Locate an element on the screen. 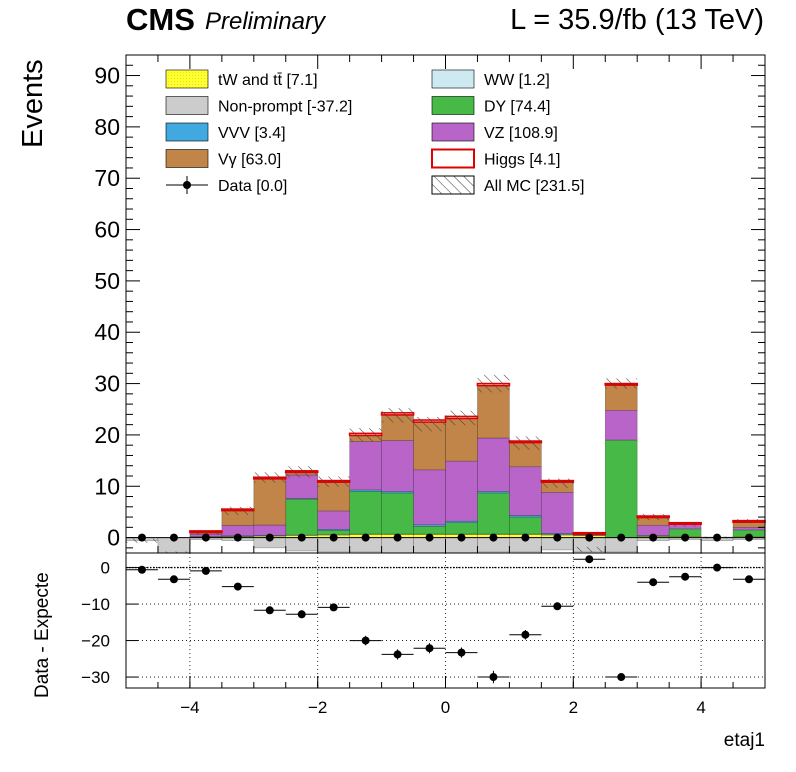 The image size is (796, 772). legend-label: tW and tt̄ [7.1] is located at coordinates (268, 80).